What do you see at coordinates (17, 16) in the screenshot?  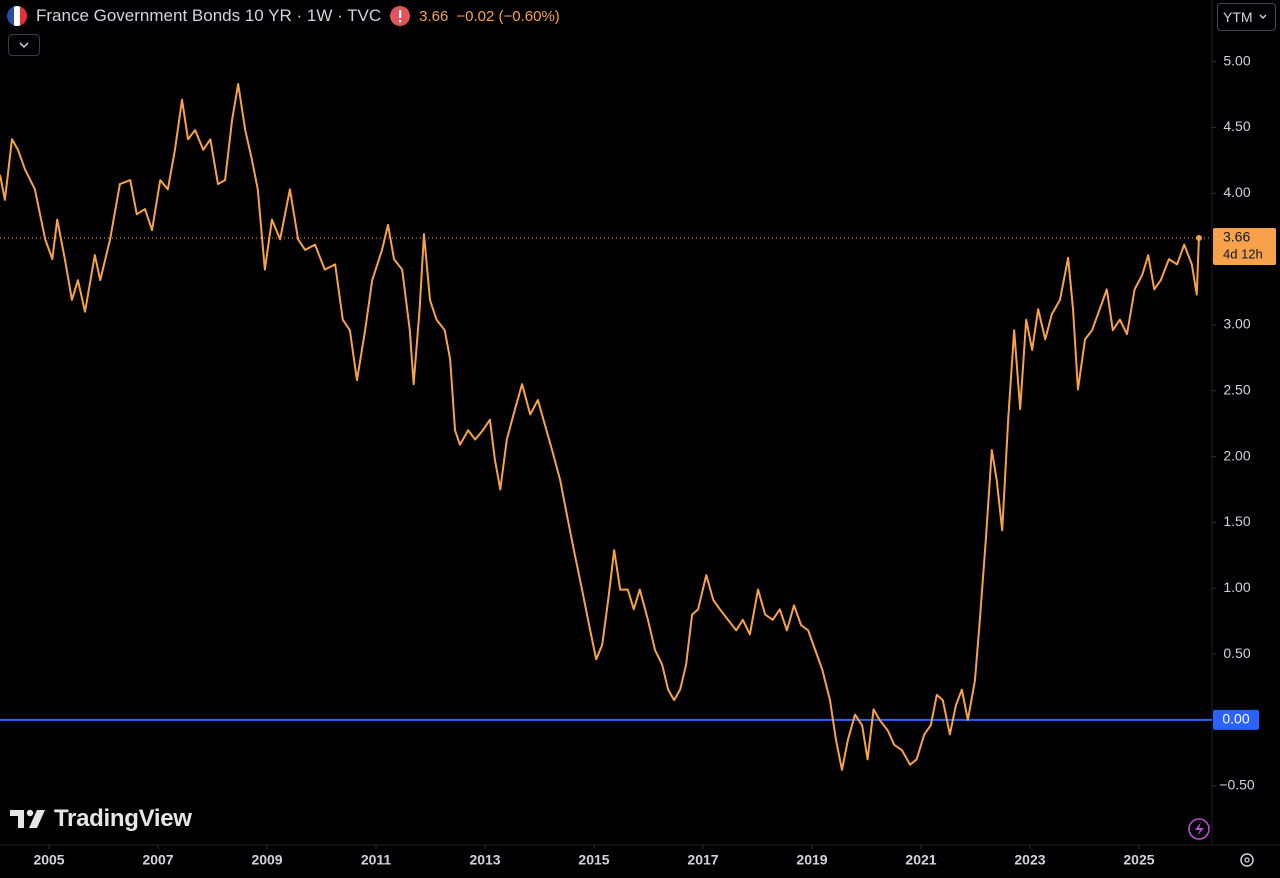 I see `flag-icon` at bounding box center [17, 16].